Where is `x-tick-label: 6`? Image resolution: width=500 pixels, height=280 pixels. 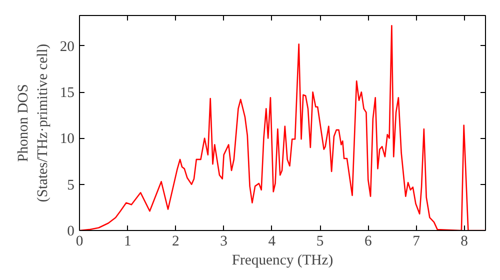 x-tick-label: 6 is located at coordinates (368, 242).